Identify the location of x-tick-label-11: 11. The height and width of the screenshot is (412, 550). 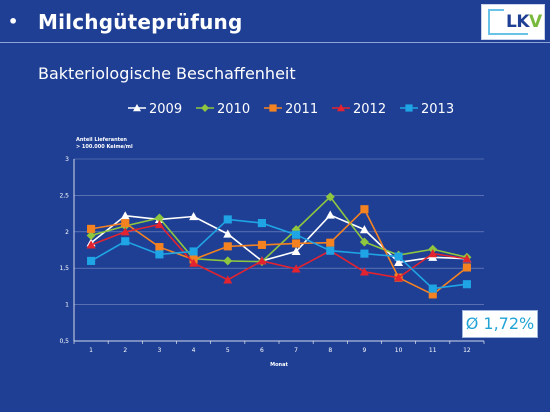
(433, 350).